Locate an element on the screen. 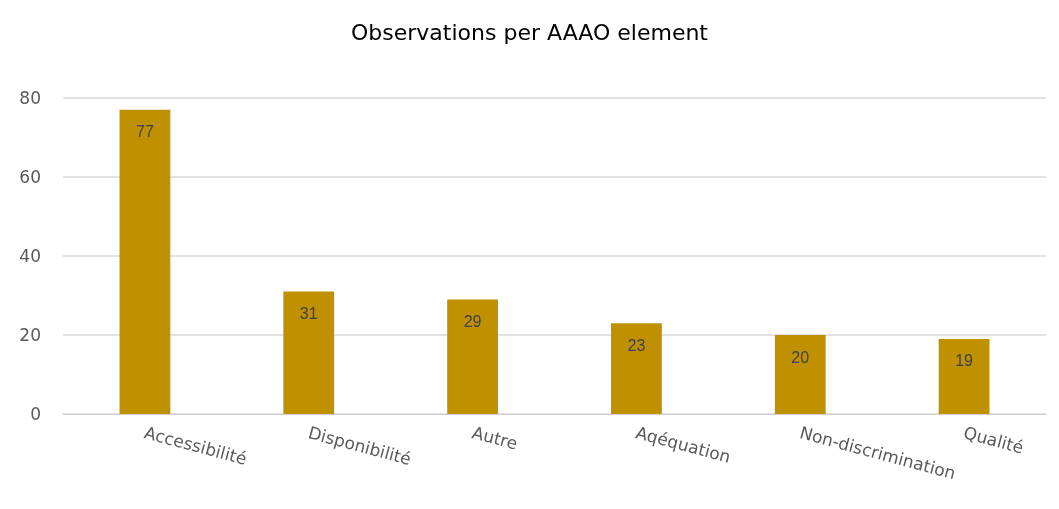 The width and height of the screenshot is (1059, 509). x-tick-label: Autre is located at coordinates (494, 438).